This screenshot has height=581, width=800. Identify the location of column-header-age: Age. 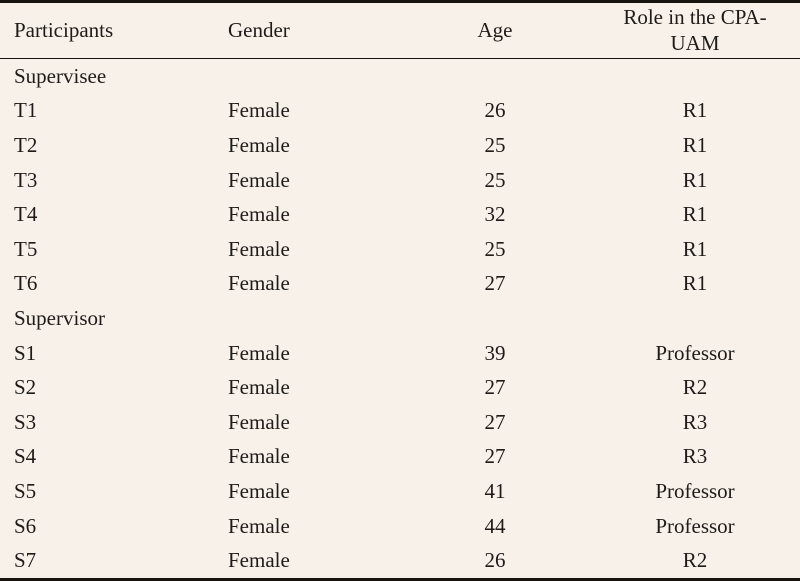
(495, 30).